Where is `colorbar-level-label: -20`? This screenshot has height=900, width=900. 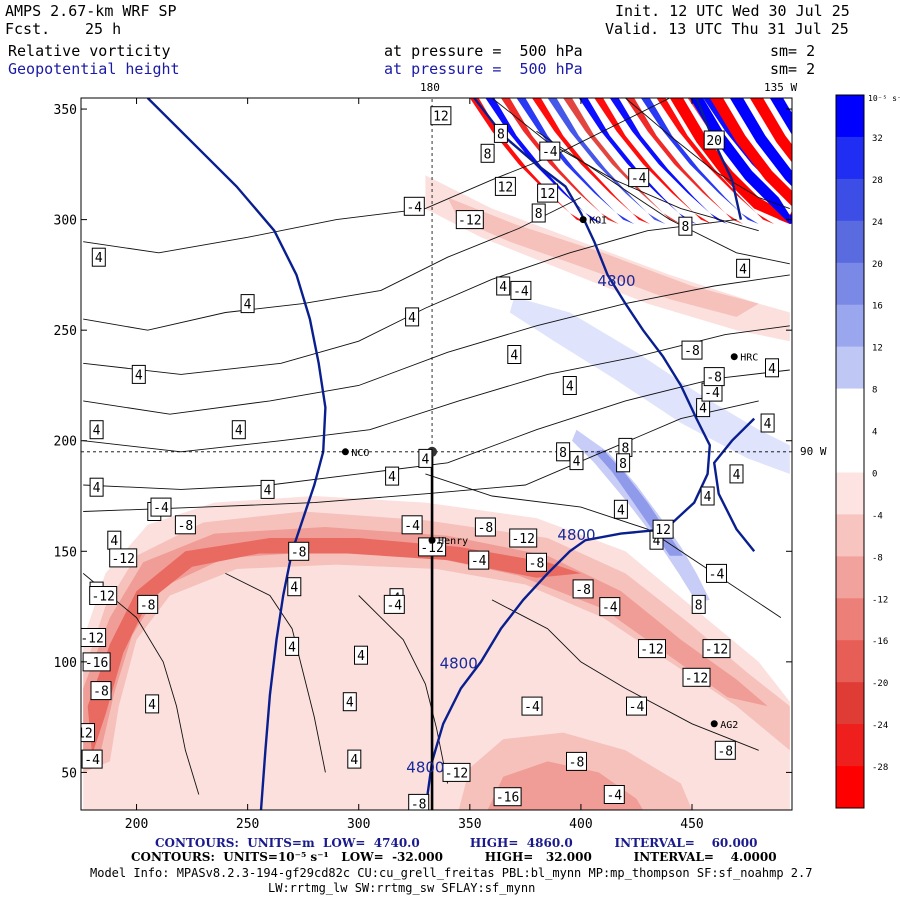 colorbar-level-label: -20 is located at coordinates (880, 684).